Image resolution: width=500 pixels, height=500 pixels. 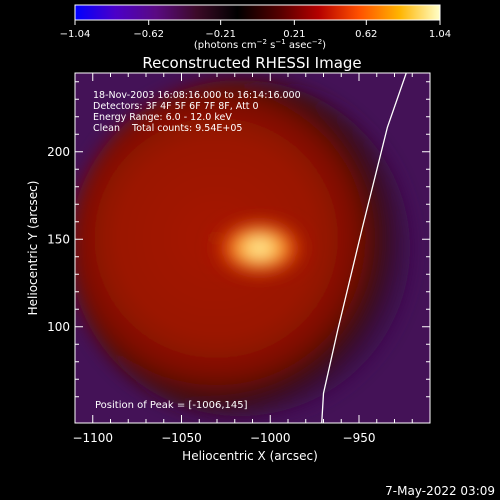 I want to click on footer-timestamp: 7-May-2022 03:09, so click(x=440, y=491).